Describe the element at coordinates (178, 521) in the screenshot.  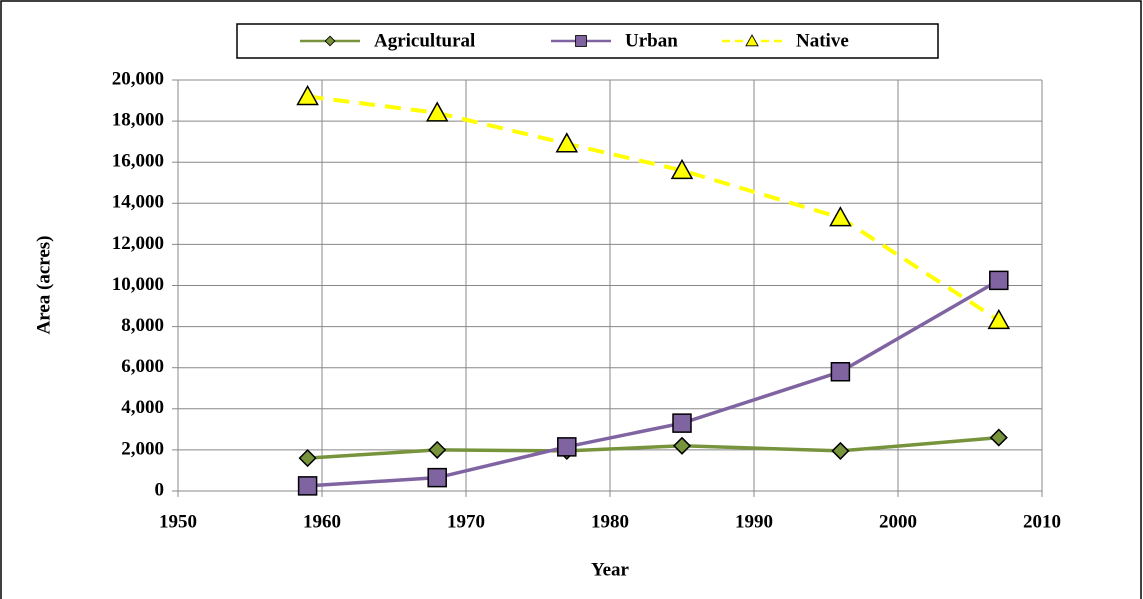
I see `x-tick-label: 1950` at that location.